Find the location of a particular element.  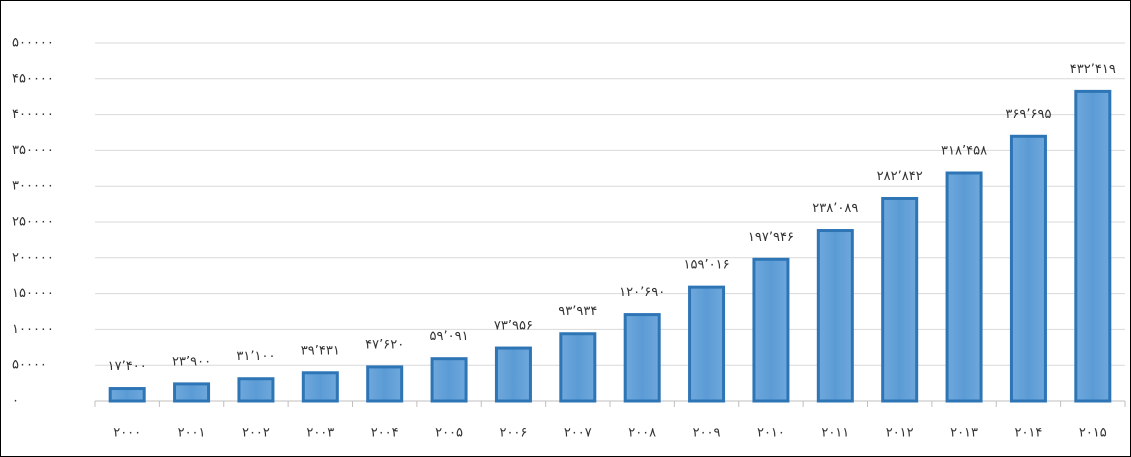

value-label: ۷۳٬۹۵۶ is located at coordinates (513, 326).